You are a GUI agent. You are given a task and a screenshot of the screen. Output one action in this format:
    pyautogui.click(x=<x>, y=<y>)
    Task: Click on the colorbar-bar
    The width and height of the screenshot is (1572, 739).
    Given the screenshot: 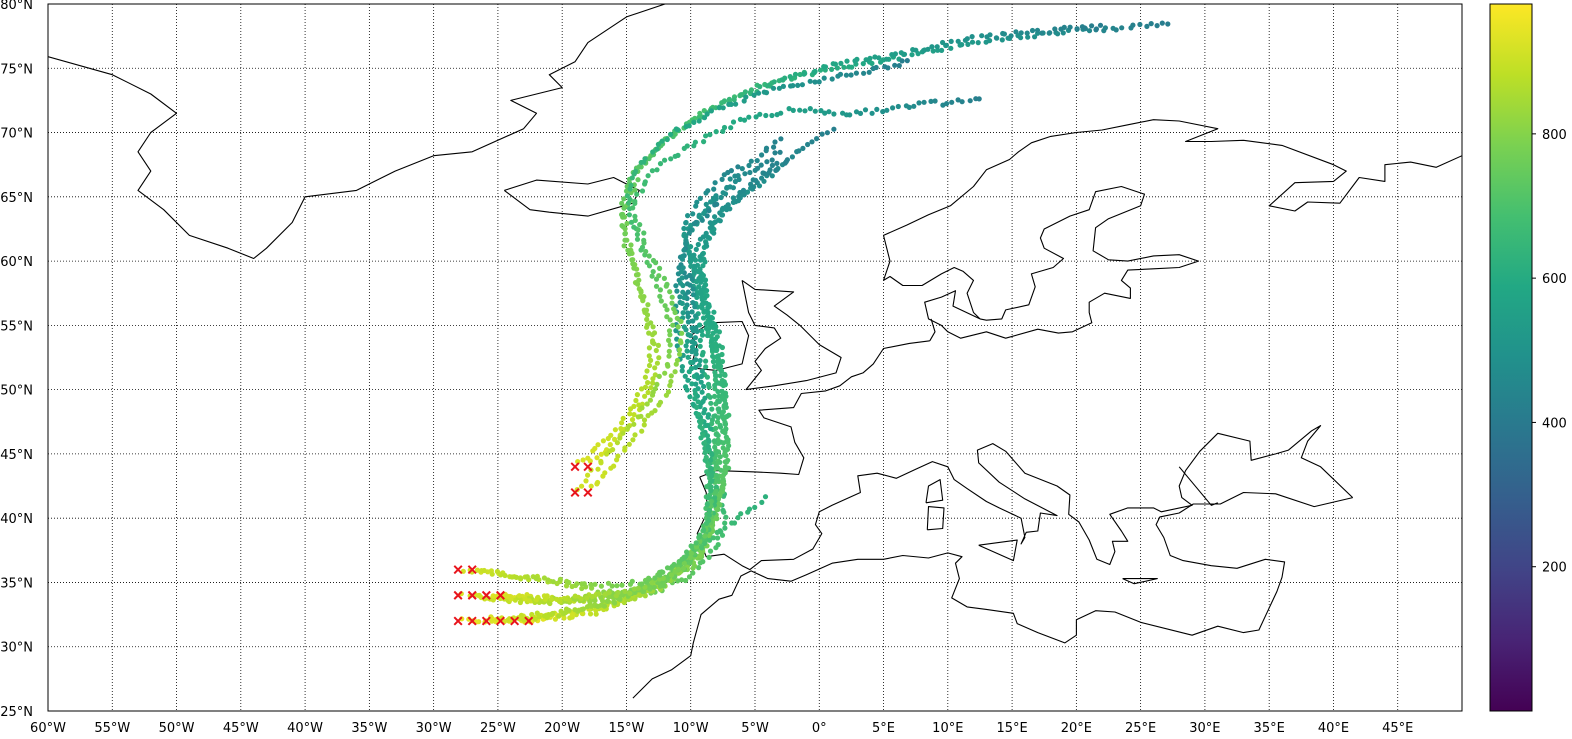 What is the action you would take?
    pyautogui.click(x=1511, y=357)
    